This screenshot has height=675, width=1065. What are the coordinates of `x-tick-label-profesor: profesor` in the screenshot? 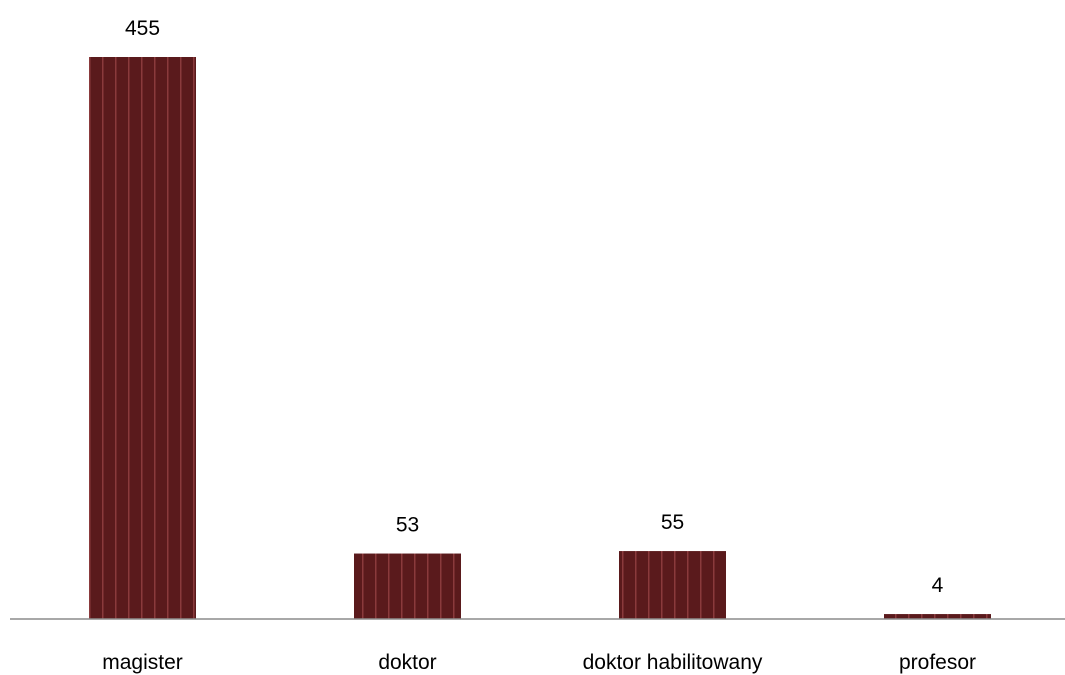 It's located at (937, 662).